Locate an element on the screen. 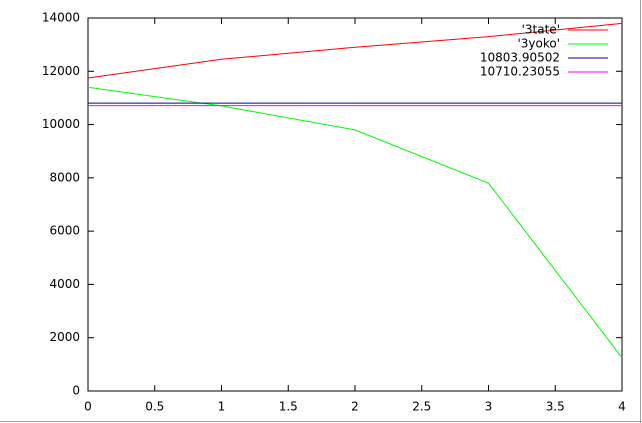  y-tick-label: 14000 is located at coordinates (61, 18).